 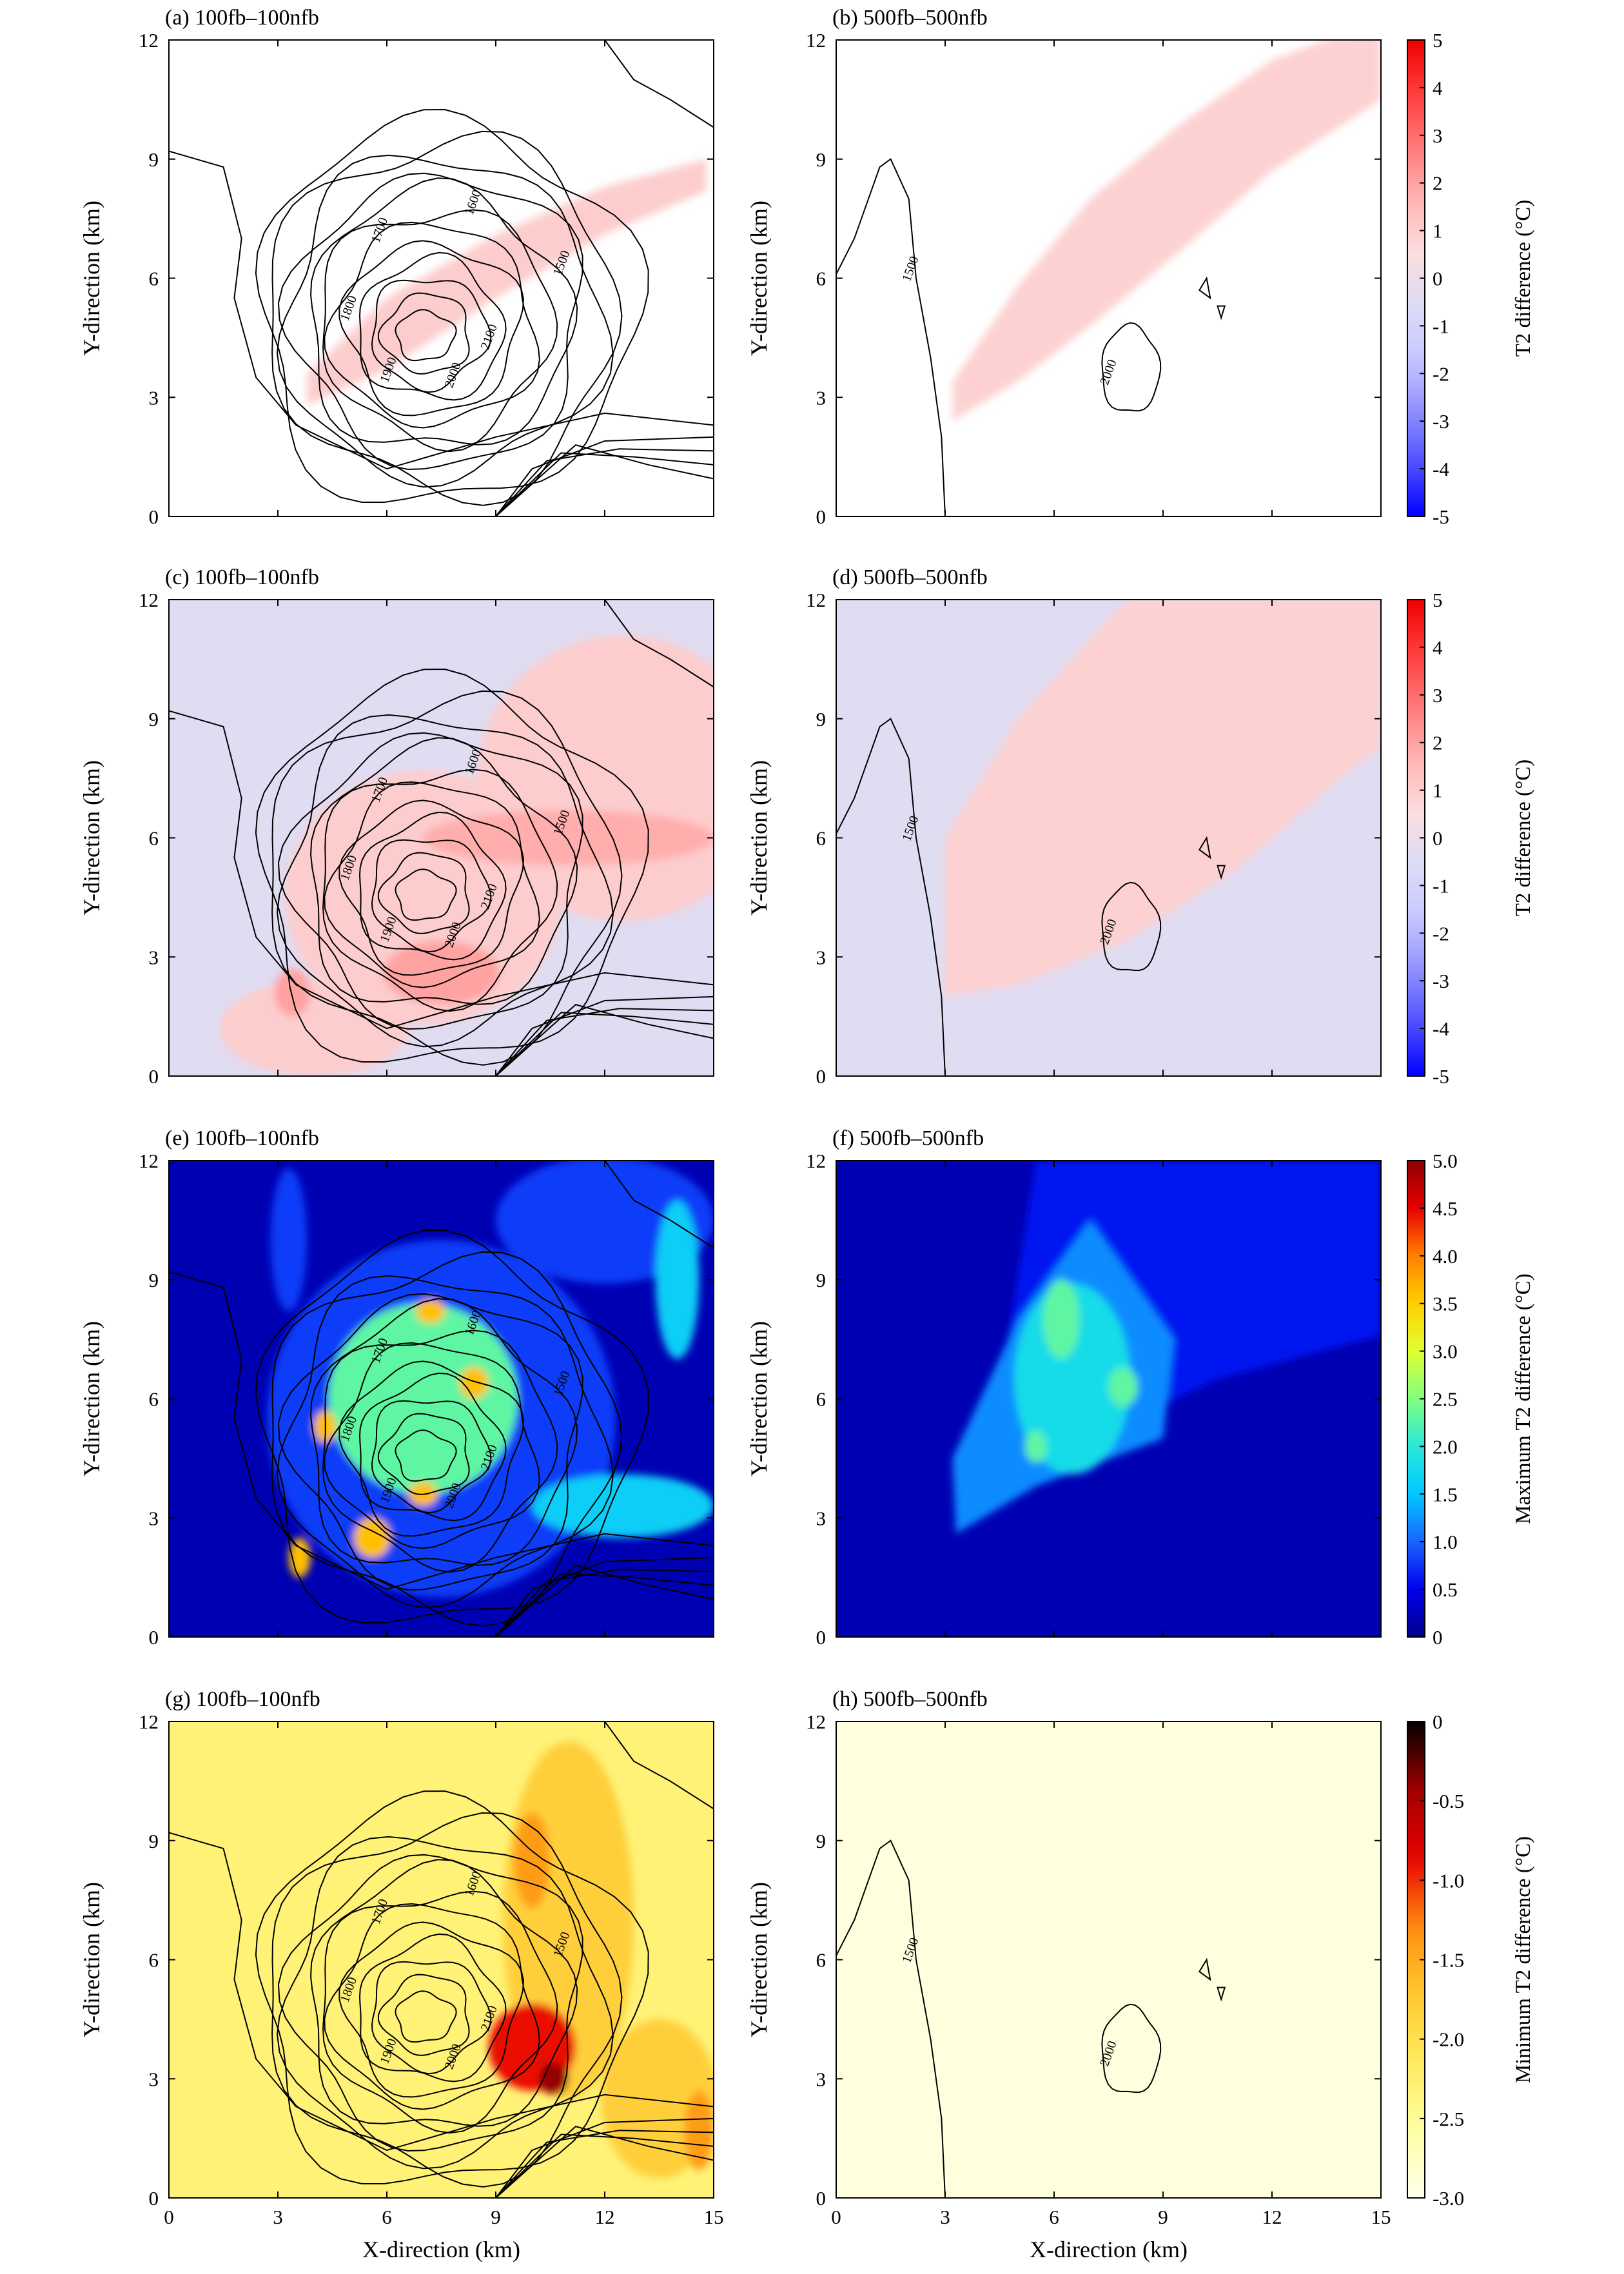 I want to click on plot-background, so click(x=1108, y=1960).